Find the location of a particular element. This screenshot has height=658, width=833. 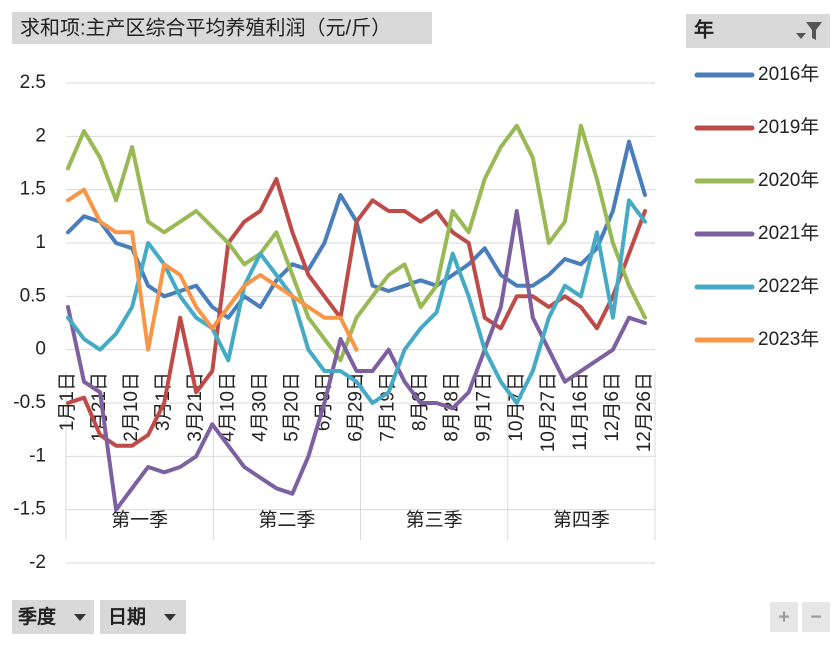

legend-label: 2016年 is located at coordinates (788, 74).